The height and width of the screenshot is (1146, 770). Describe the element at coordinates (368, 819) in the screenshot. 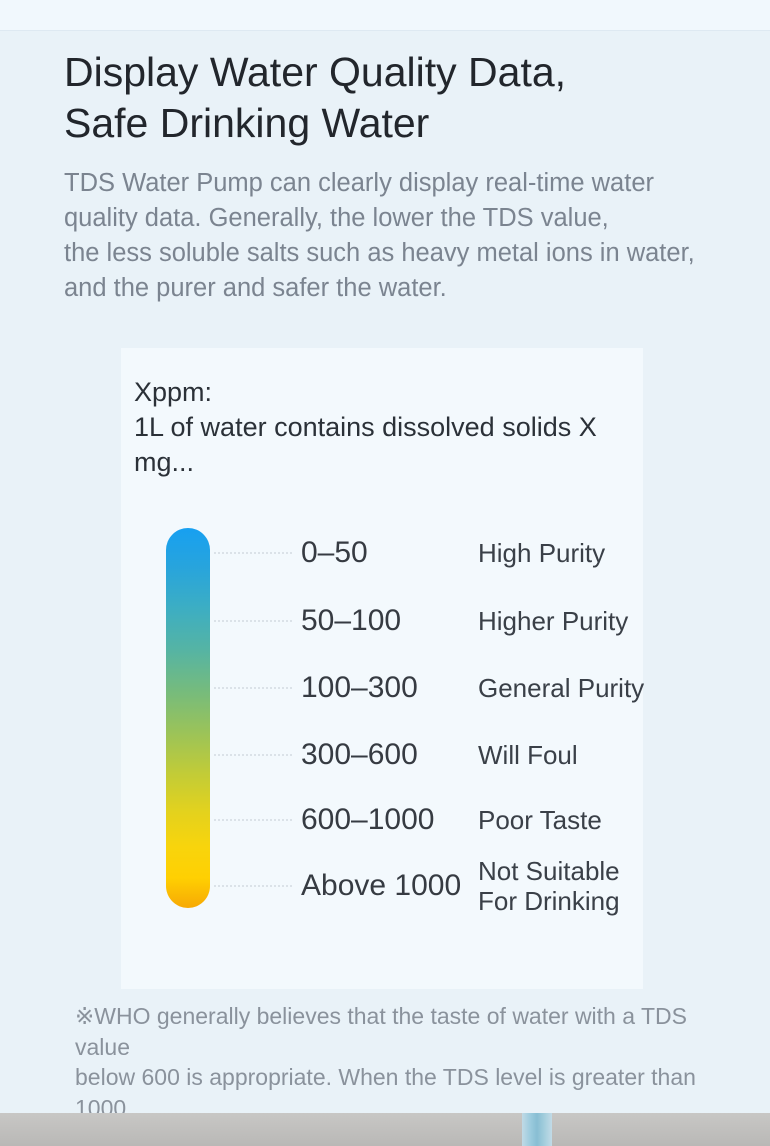

I see `tds-range-value: 600–1000` at that location.